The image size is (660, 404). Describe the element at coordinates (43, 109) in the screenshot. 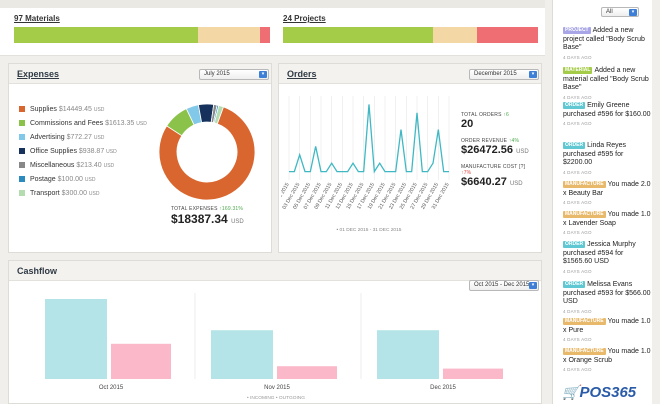

I see `expense-name: Supplies` at that location.